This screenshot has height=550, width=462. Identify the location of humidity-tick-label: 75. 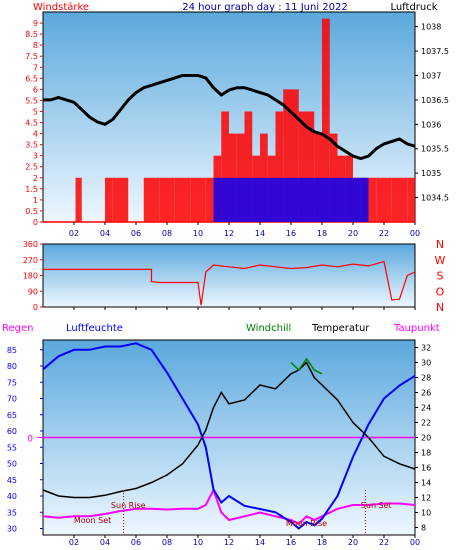
(12, 382).